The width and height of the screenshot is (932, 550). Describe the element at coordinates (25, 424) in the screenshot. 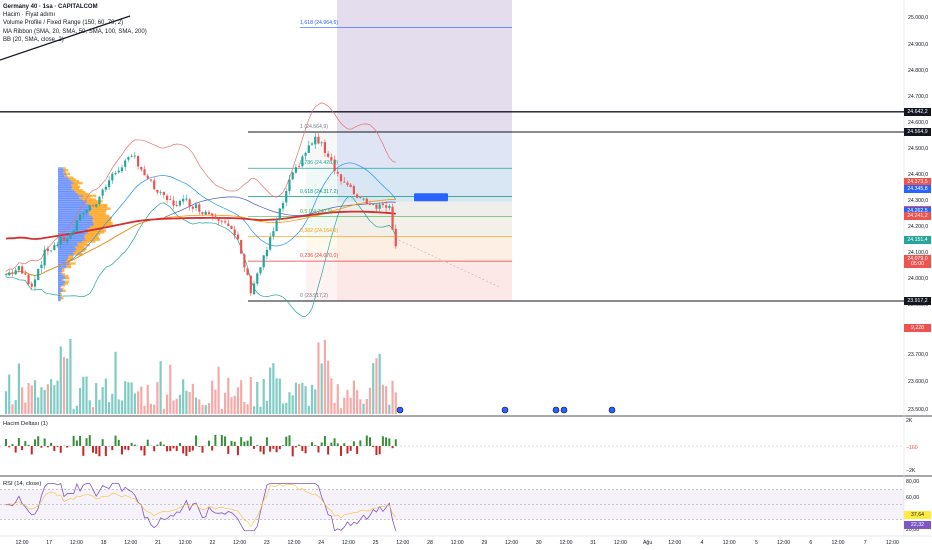

I see `delta-pane-title: Hacim Deltası (1)` at that location.